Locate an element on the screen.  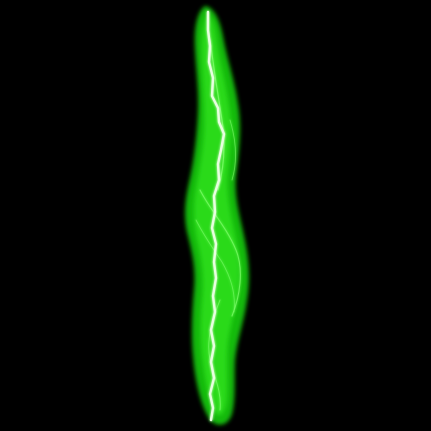
bolt-core is located at coordinates (216, 216).